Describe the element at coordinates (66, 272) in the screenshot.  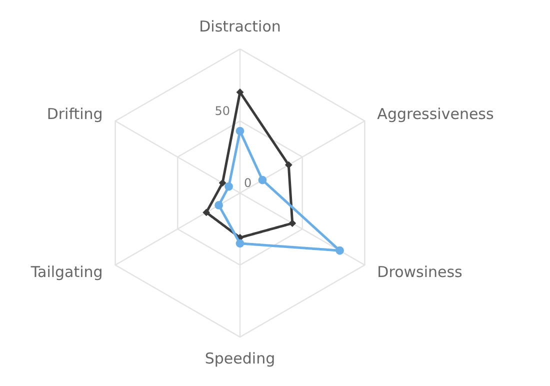
I see `spoke-label: Tailgating` at that location.